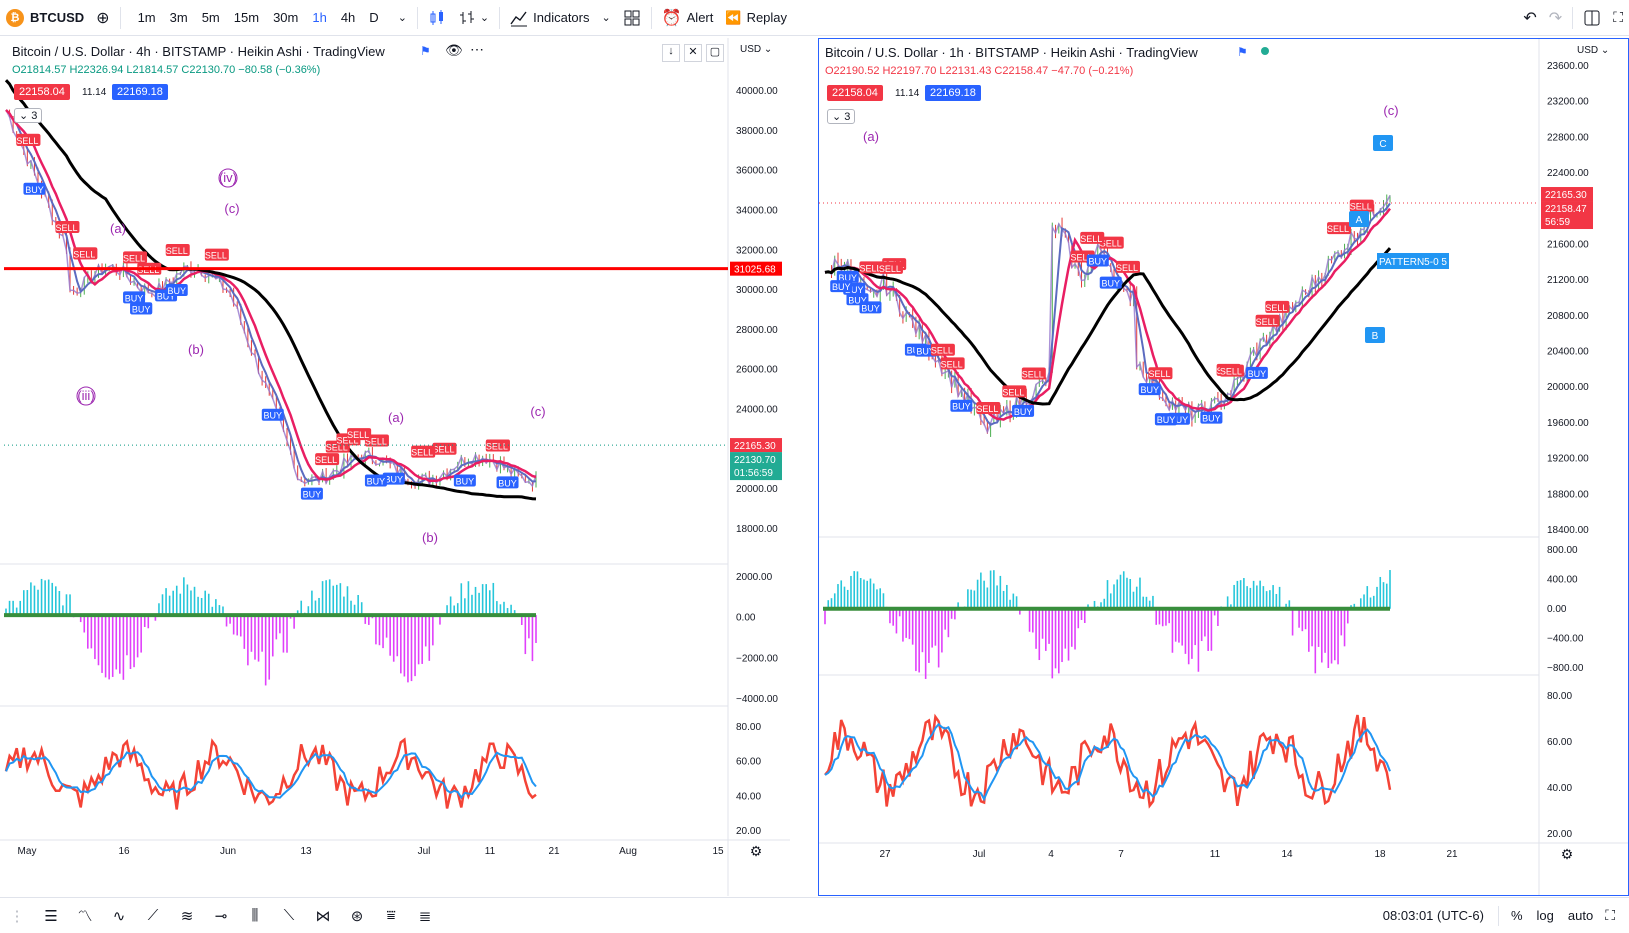 The image size is (1629, 933). I want to click on redo-button: ↷, so click(1555, 18).